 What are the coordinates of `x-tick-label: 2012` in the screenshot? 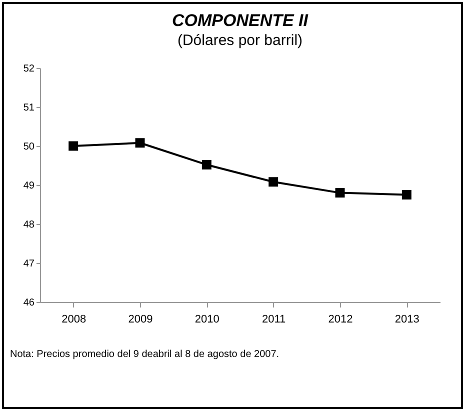 It's located at (340, 320).